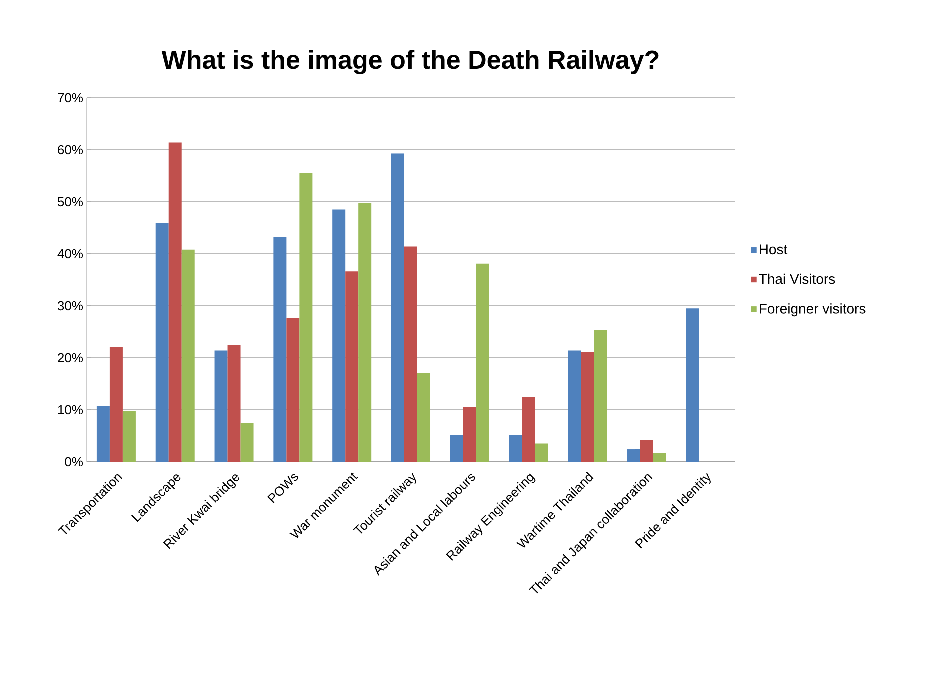 The image size is (937, 675). Describe the element at coordinates (410, 62) in the screenshot. I see `chart-title: What is the image of the Death Railway?` at that location.